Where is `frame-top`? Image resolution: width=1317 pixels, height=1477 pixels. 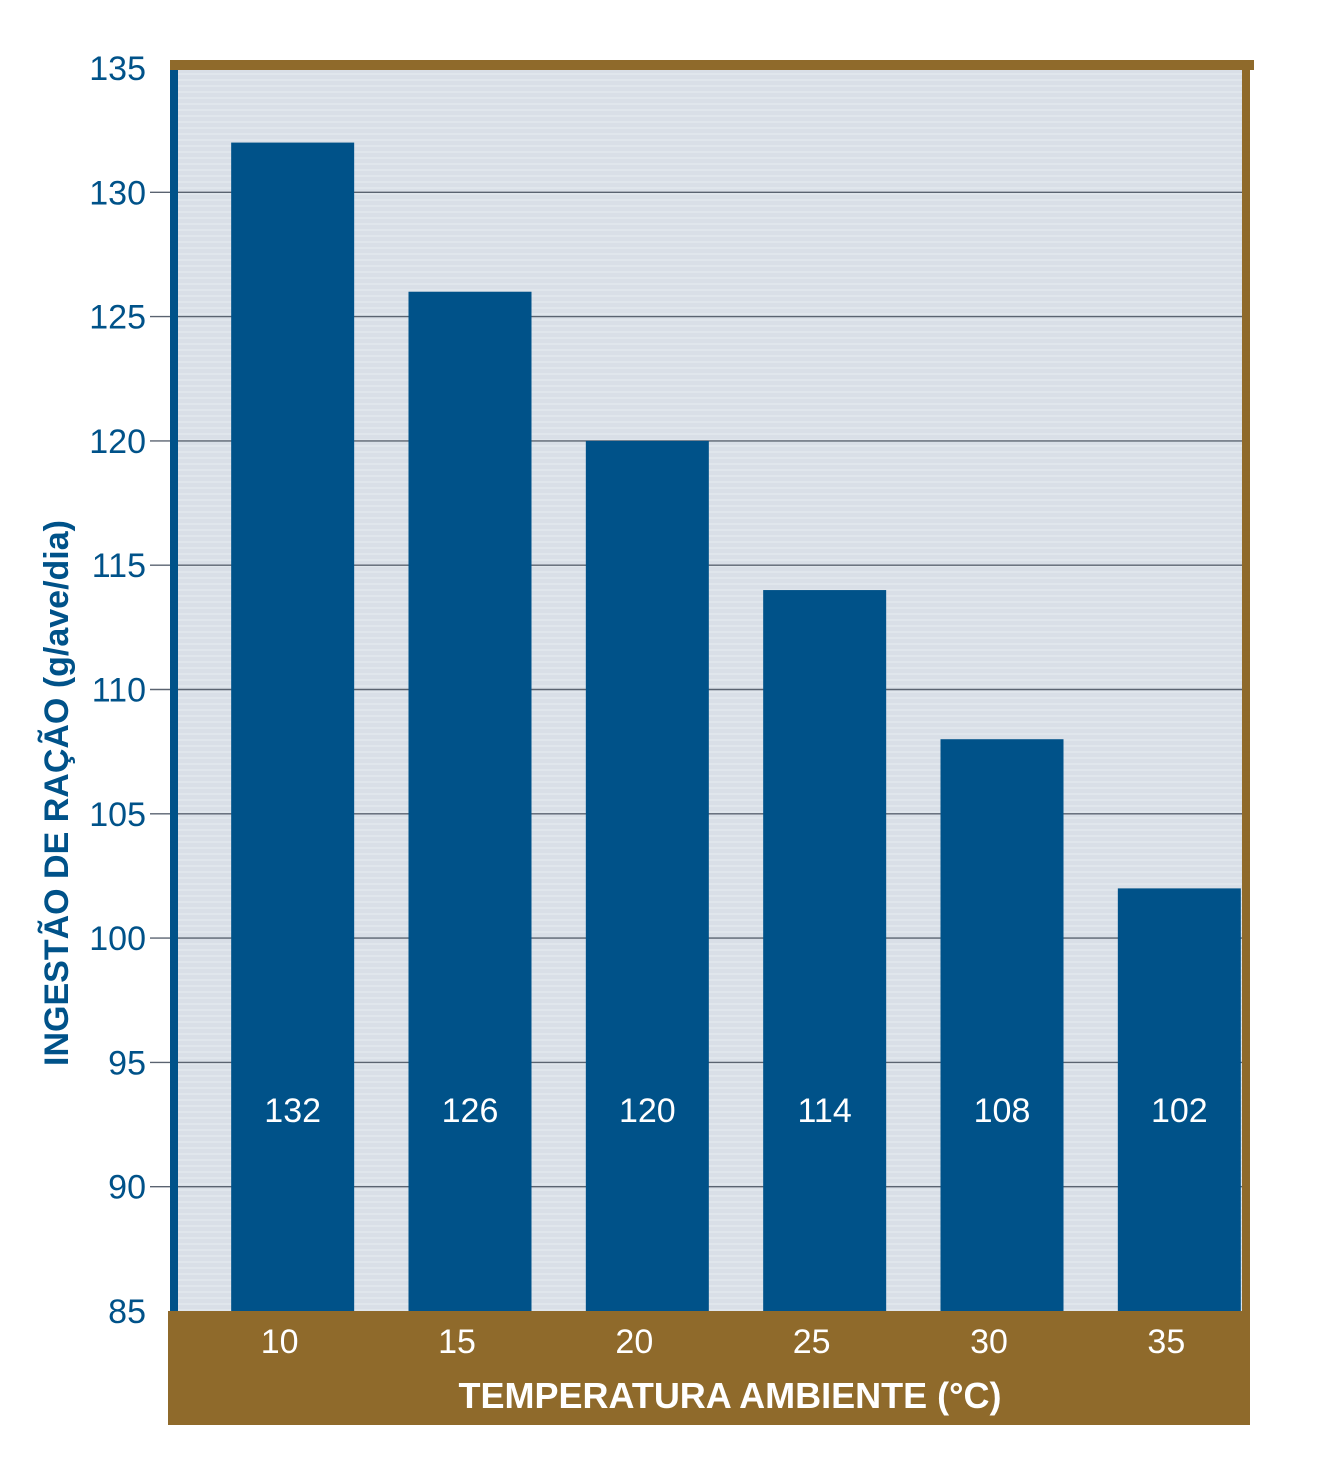
frame-top is located at coordinates (712, 65).